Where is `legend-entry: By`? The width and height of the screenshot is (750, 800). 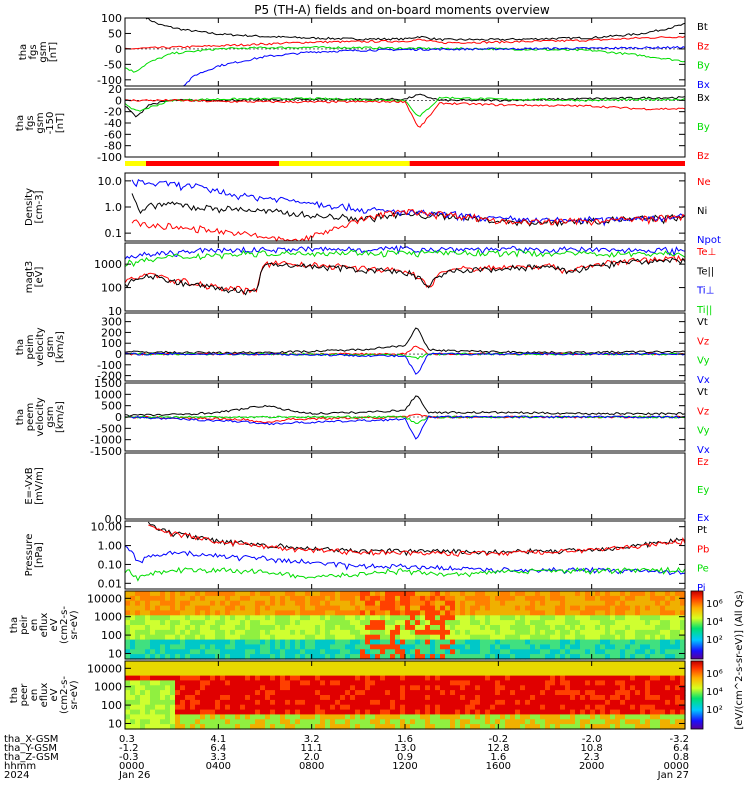
legend-entry: By is located at coordinates (703, 127).